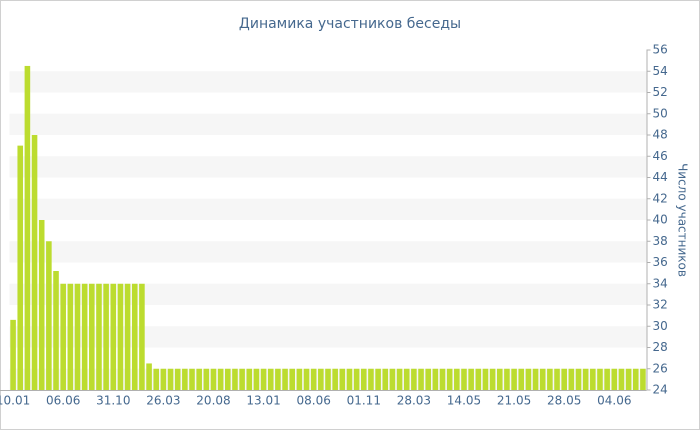 The height and width of the screenshot is (430, 700). I want to click on y-tick-label: 50, so click(660, 113).